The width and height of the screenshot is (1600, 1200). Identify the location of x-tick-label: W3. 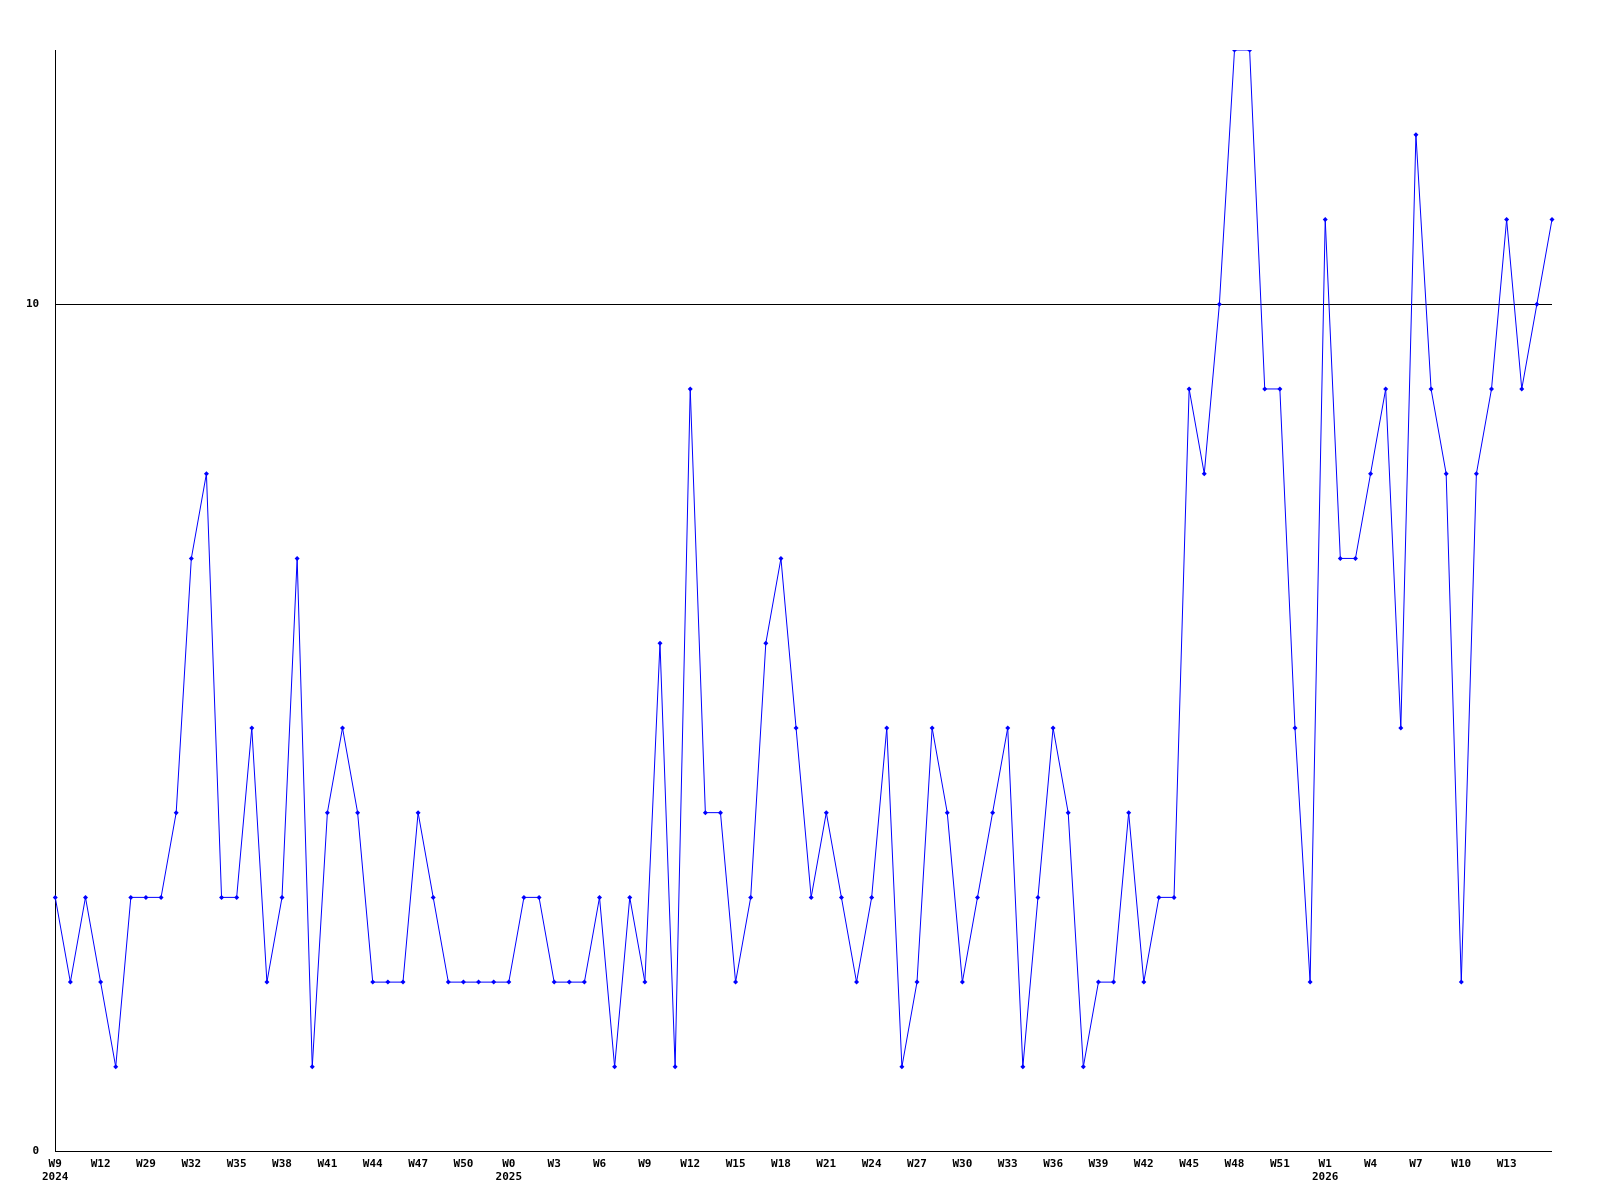
(554, 1164).